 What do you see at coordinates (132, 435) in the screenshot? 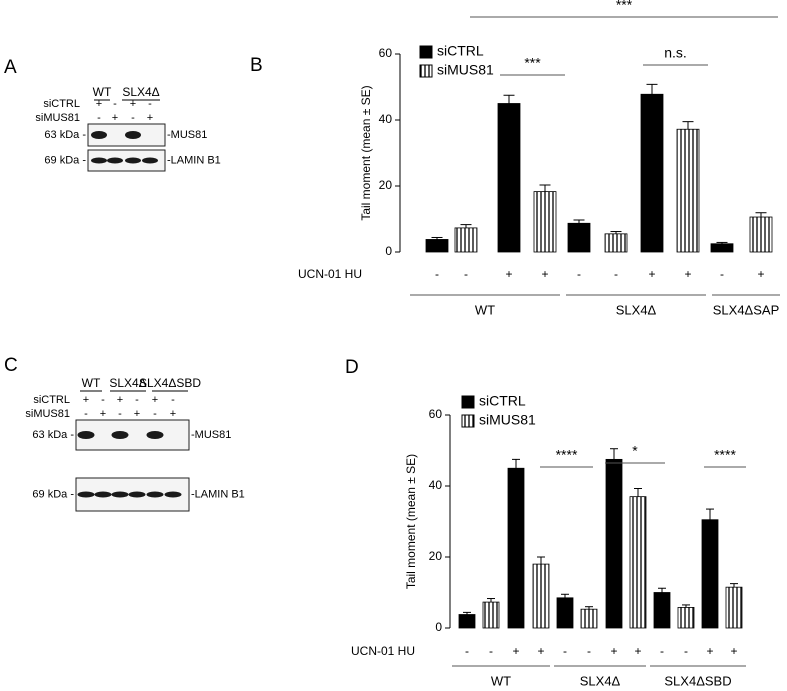
I see `blot-frame` at bounding box center [132, 435].